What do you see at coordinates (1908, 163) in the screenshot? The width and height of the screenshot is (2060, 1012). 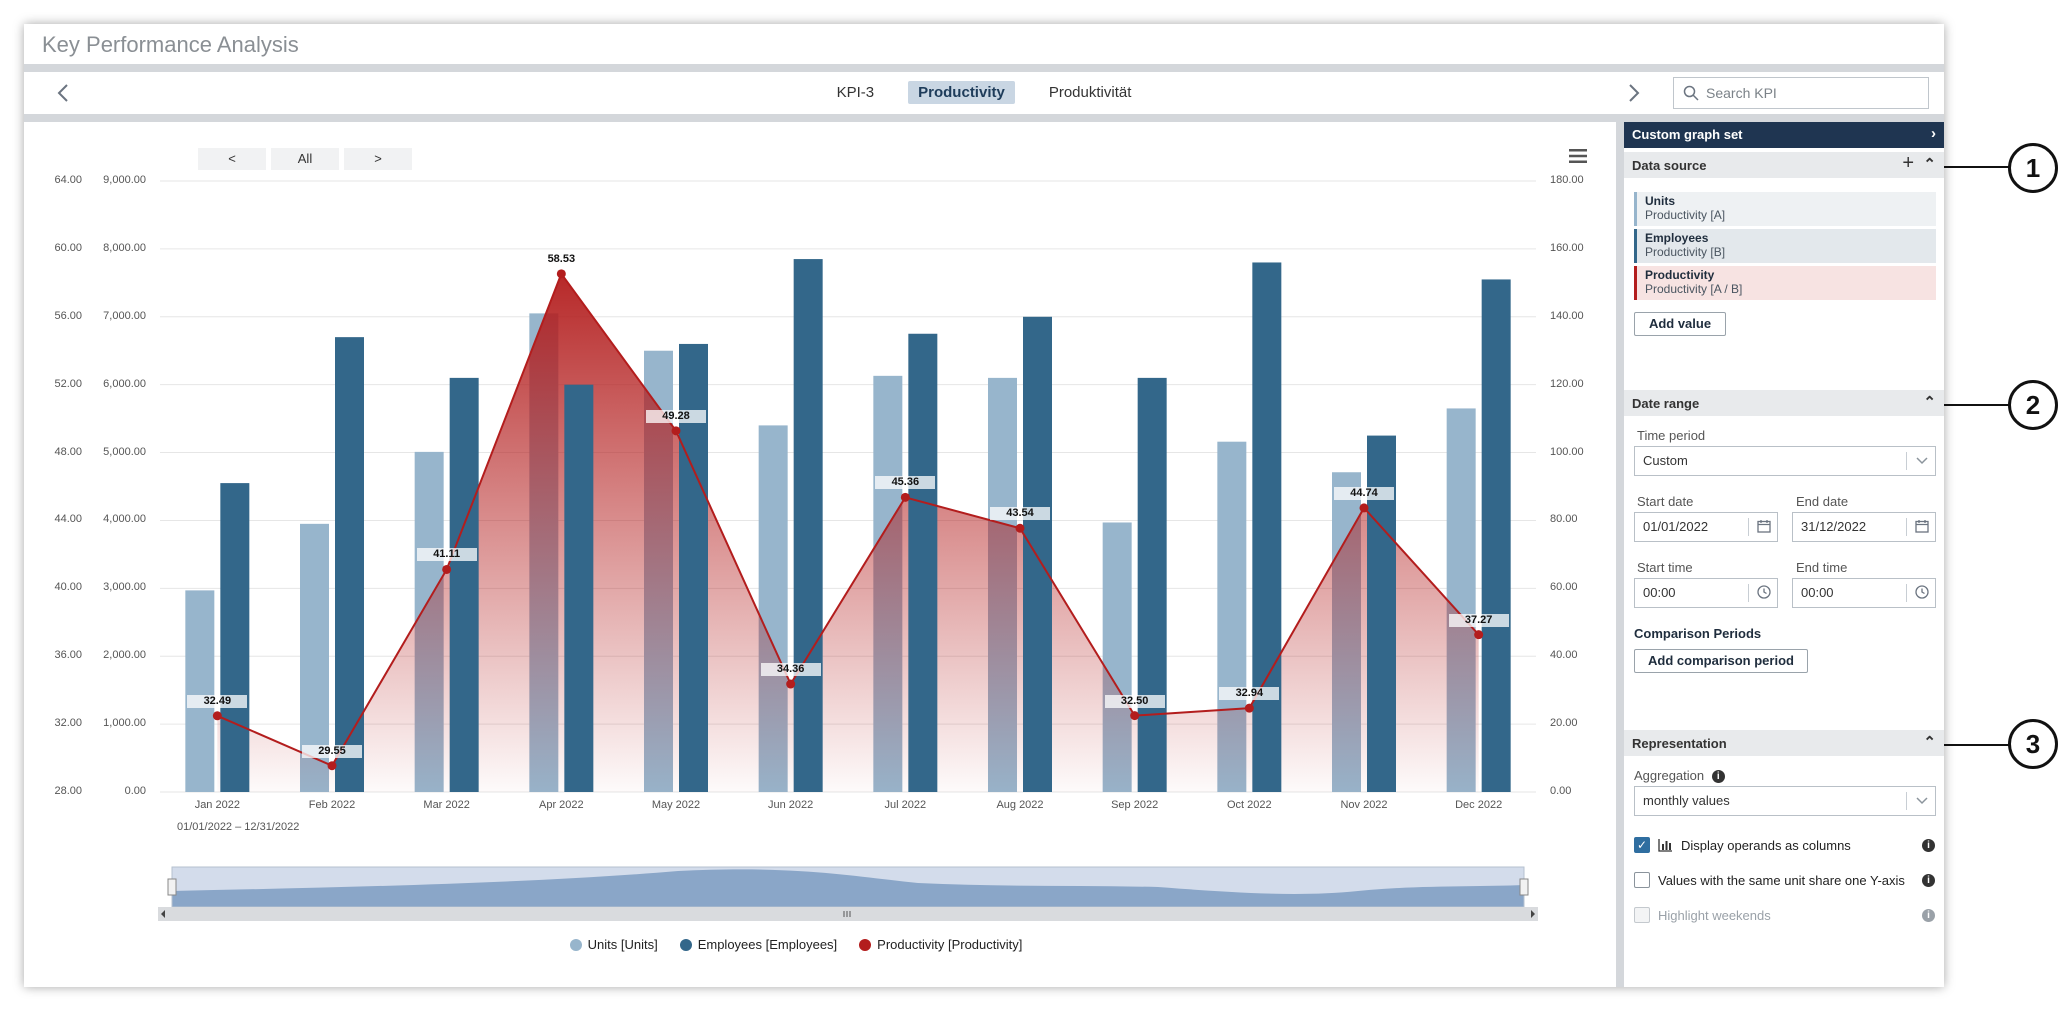 I see `add-icon: +` at bounding box center [1908, 163].